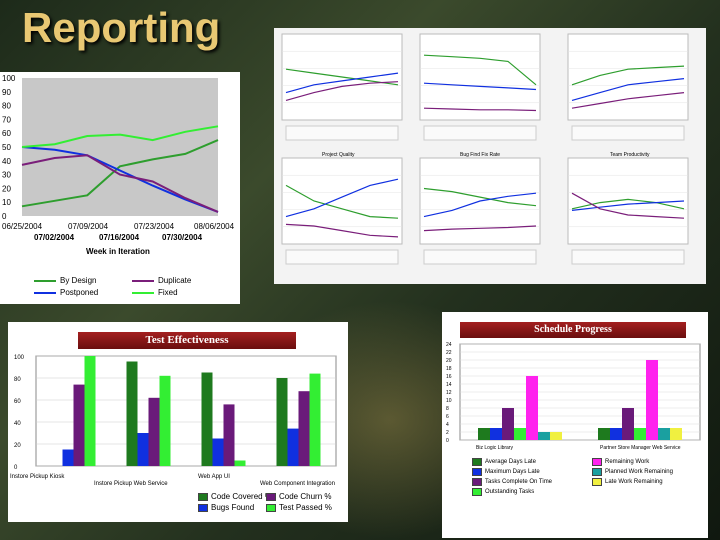  I want to click on cat-label-3: Web App UI, so click(214, 477).